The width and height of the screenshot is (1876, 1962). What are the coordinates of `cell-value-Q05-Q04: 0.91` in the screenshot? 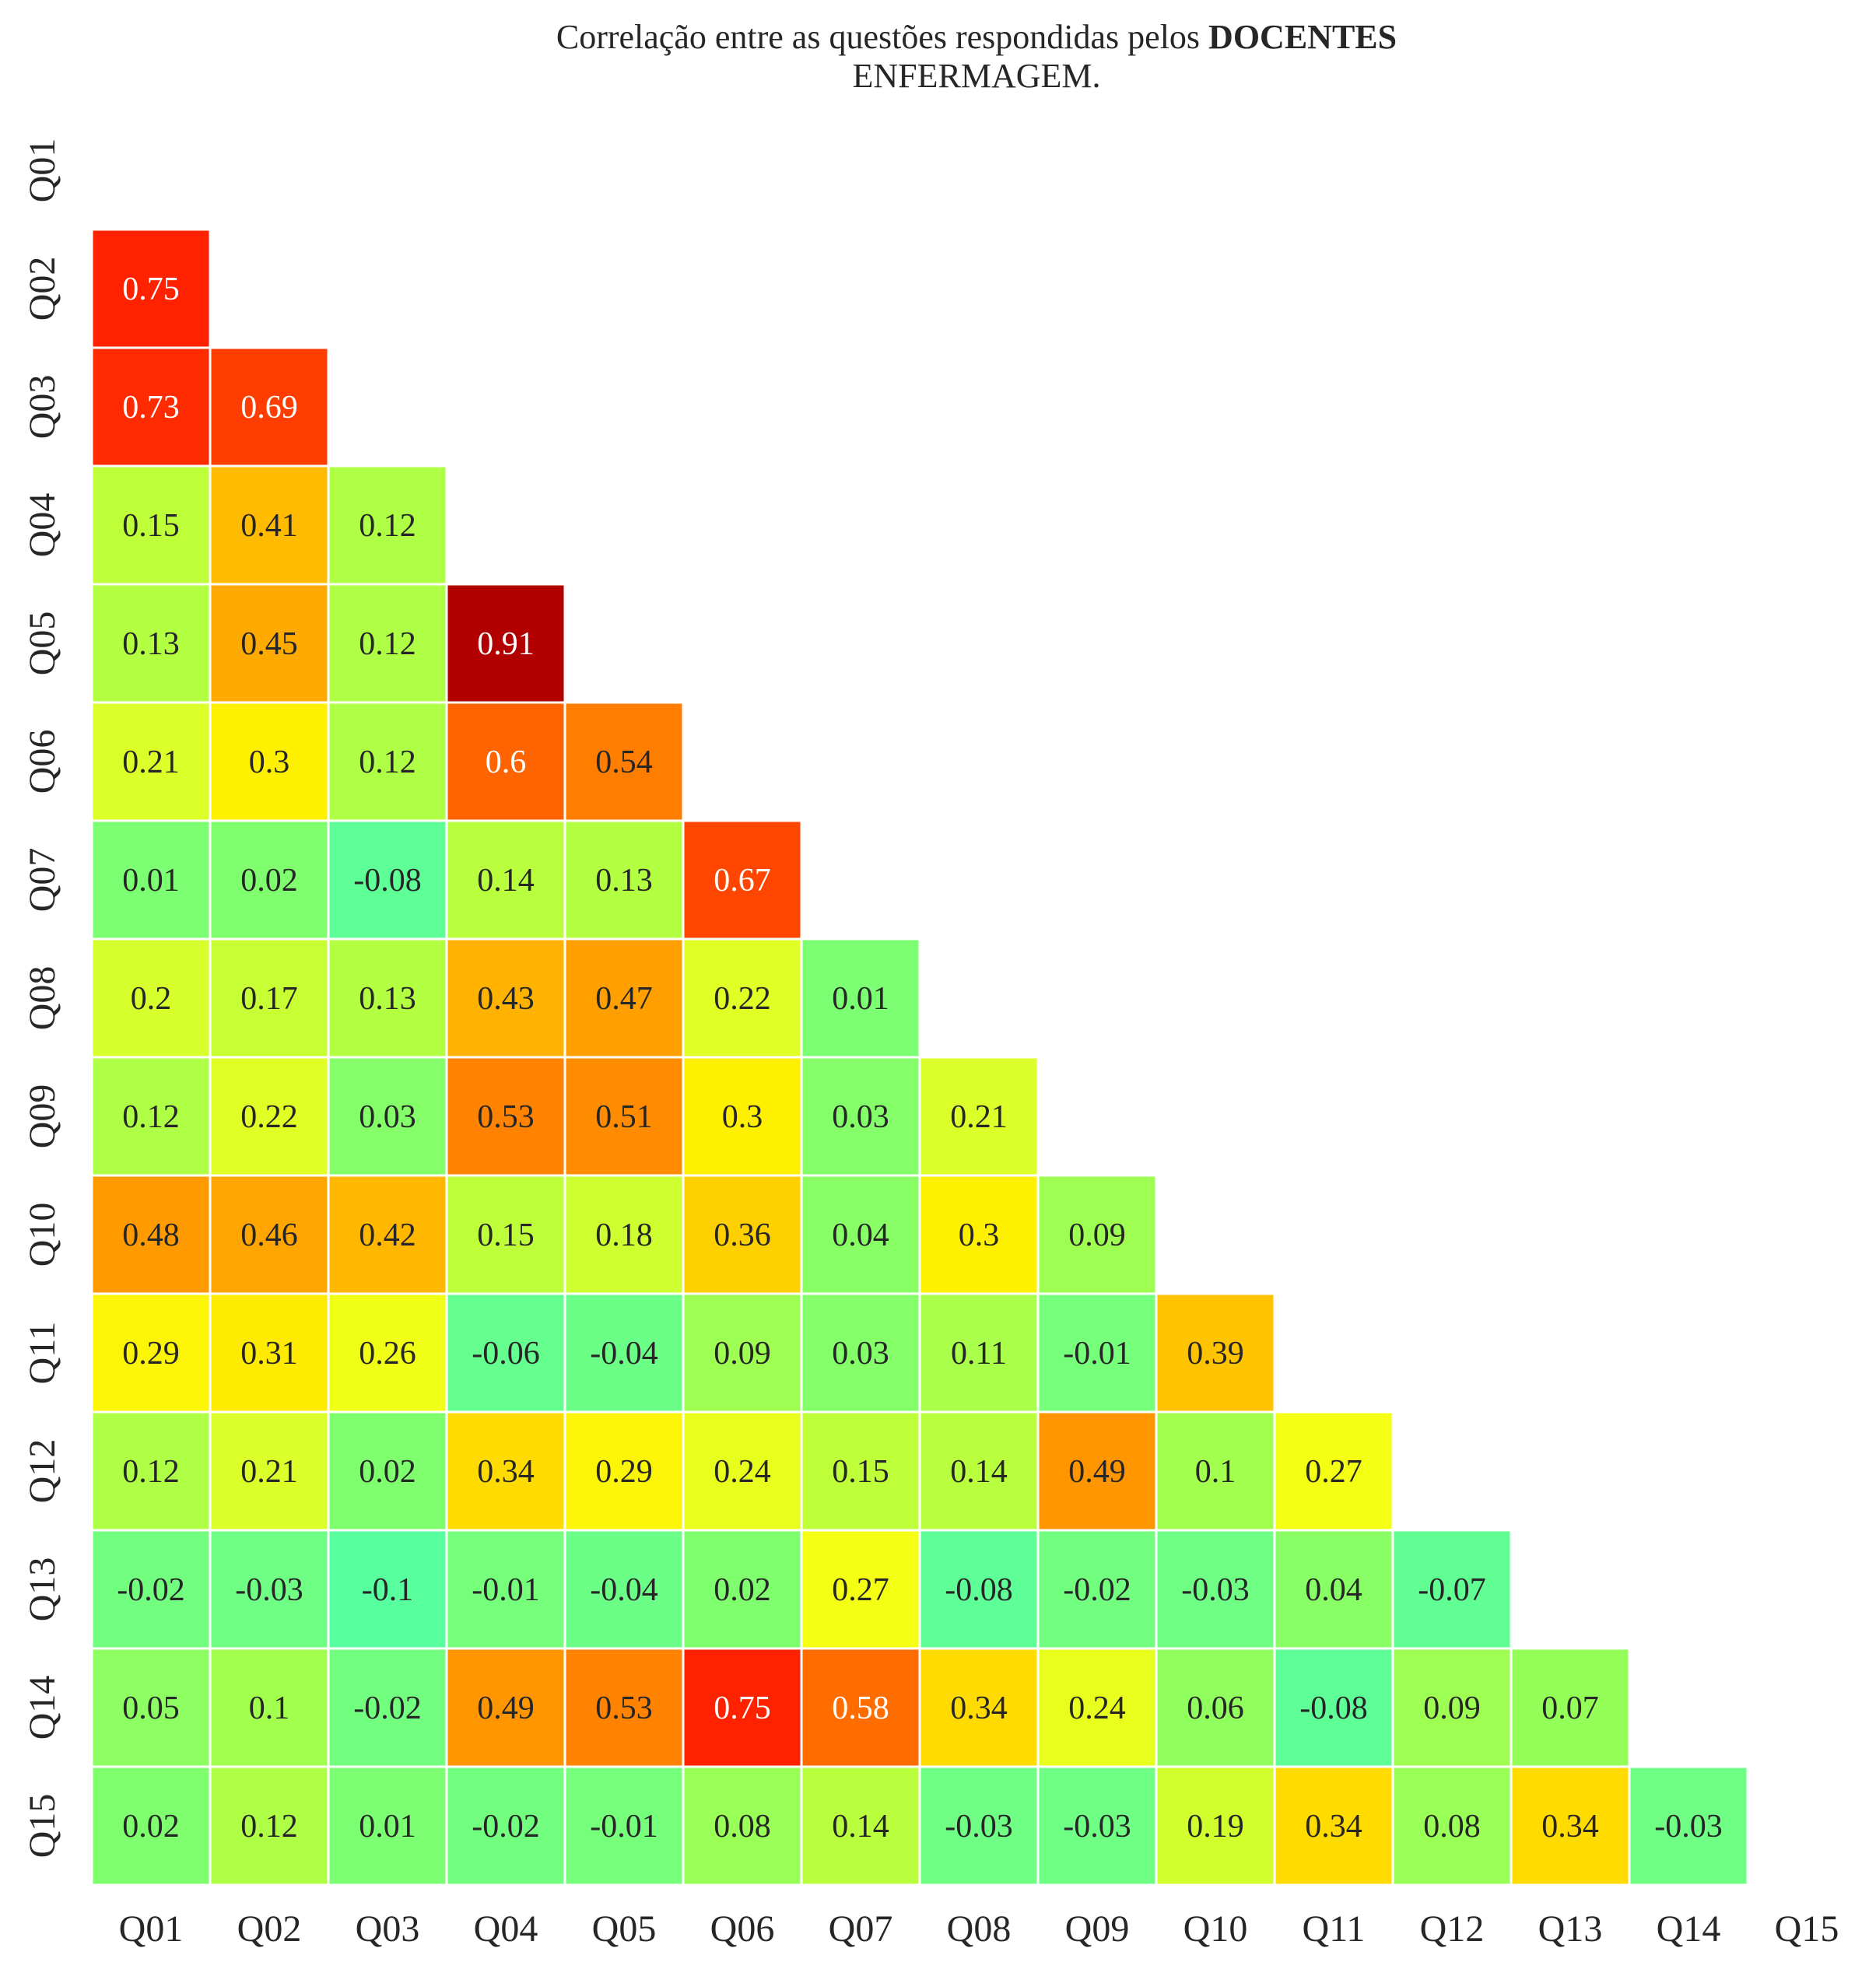 It's located at (506, 644).